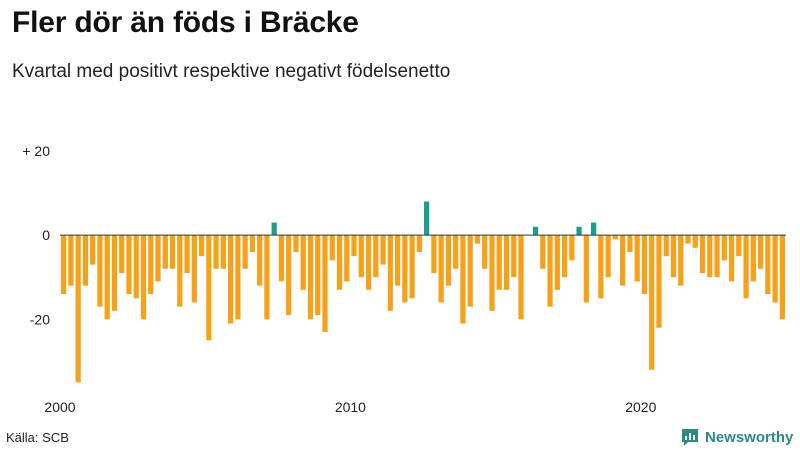 The width and height of the screenshot is (800, 450). Describe the element at coordinates (37, 437) in the screenshot. I see `source-note: Källa: SCB` at that location.